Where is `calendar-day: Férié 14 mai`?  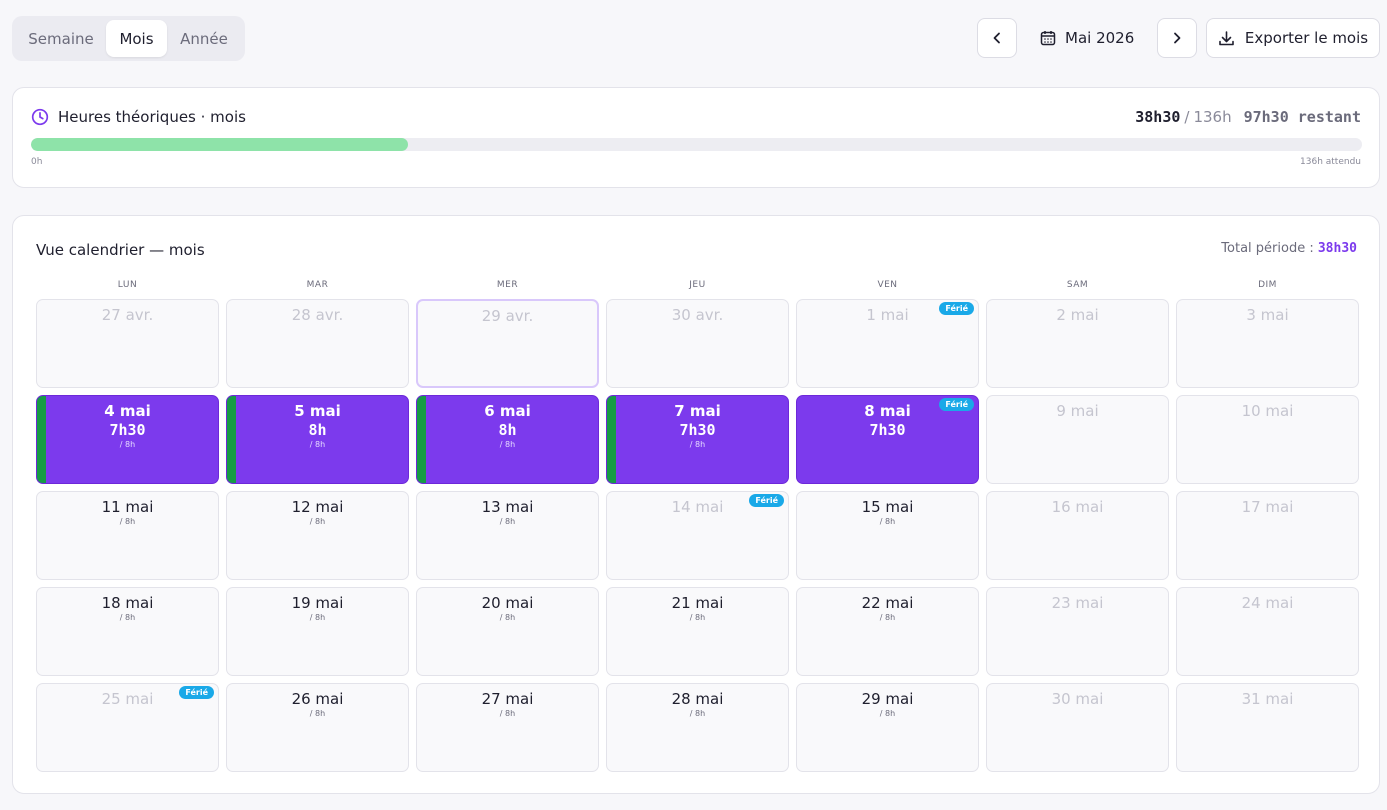
calendar-day: Férié 14 mai is located at coordinates (697, 535).